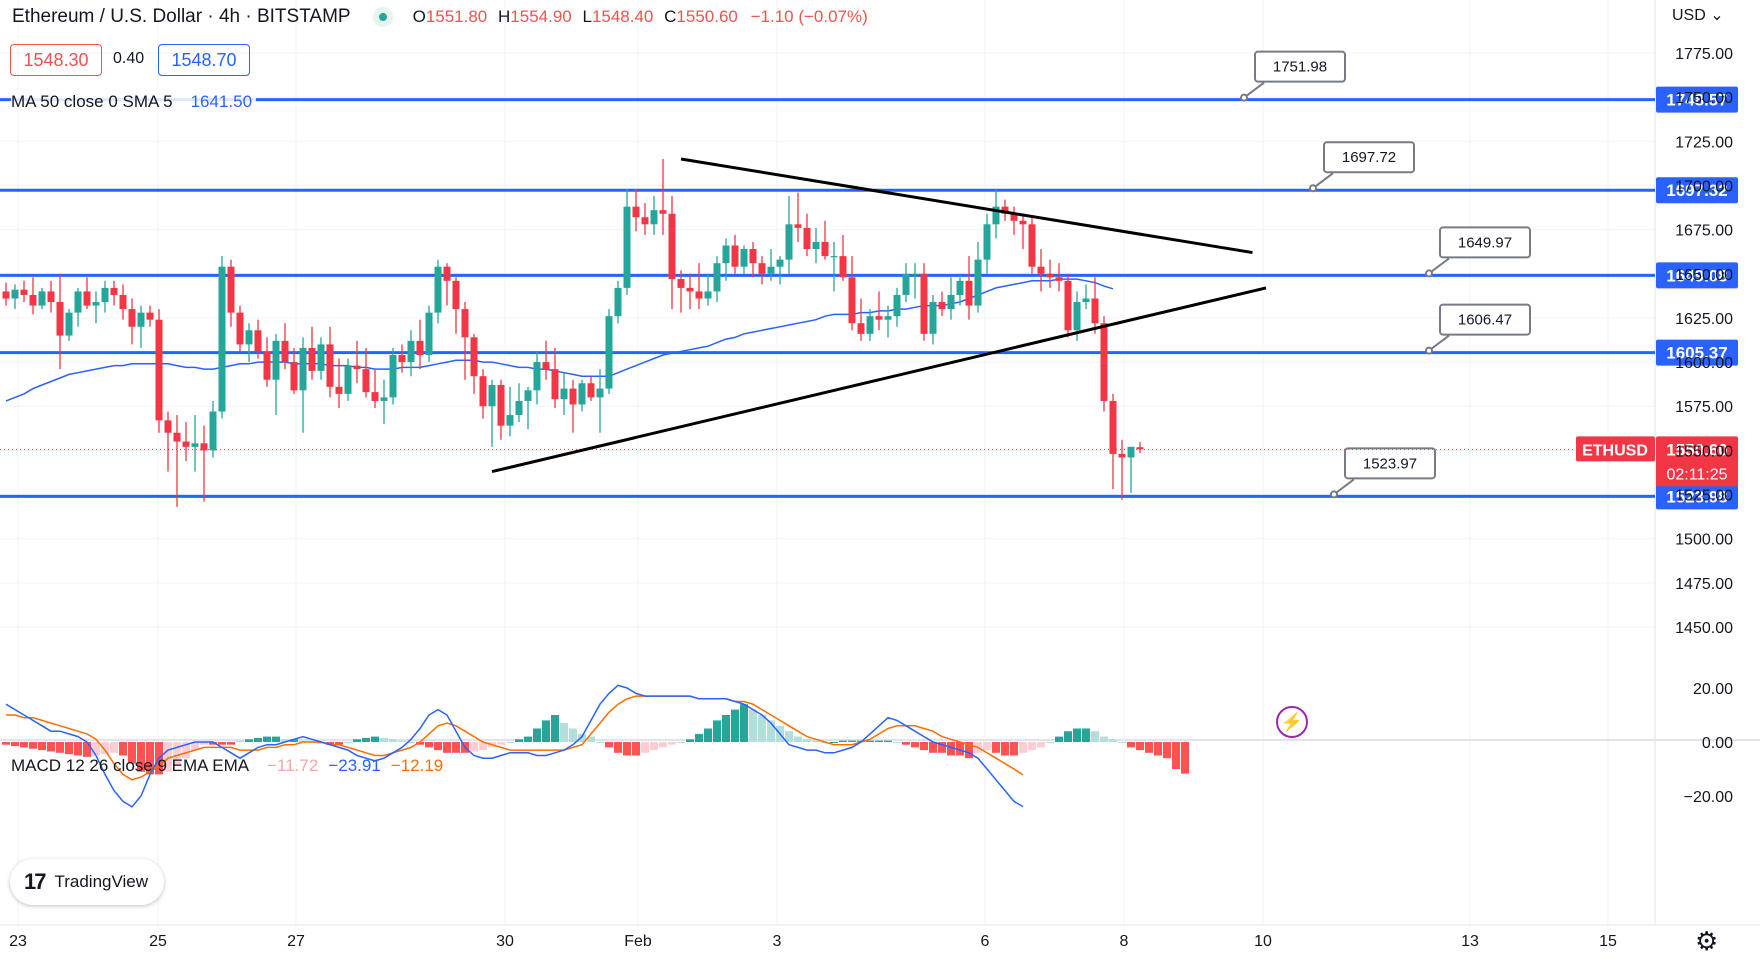 This screenshot has height=959, width=1760. I want to click on level-price-tag, so click(1697, 352).